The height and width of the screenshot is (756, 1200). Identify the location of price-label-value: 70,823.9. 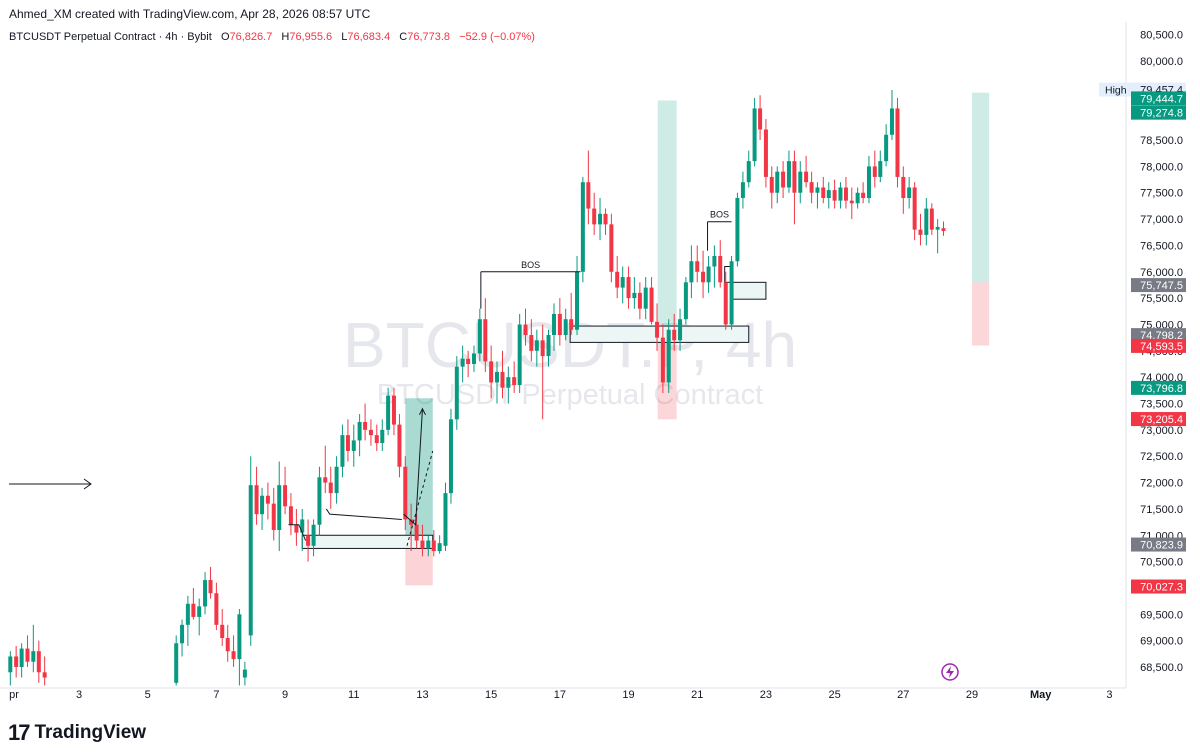
(1161, 546).